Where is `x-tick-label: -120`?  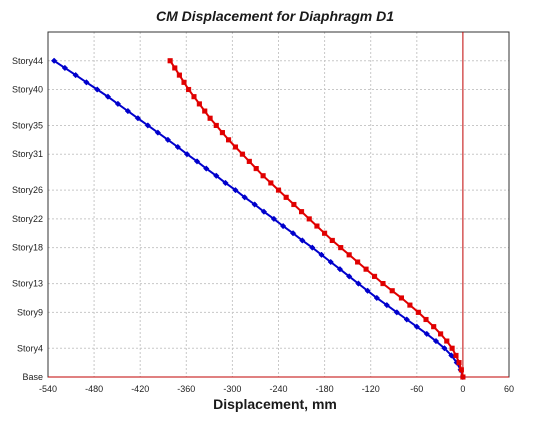 x-tick-label: -120 is located at coordinates (371, 389).